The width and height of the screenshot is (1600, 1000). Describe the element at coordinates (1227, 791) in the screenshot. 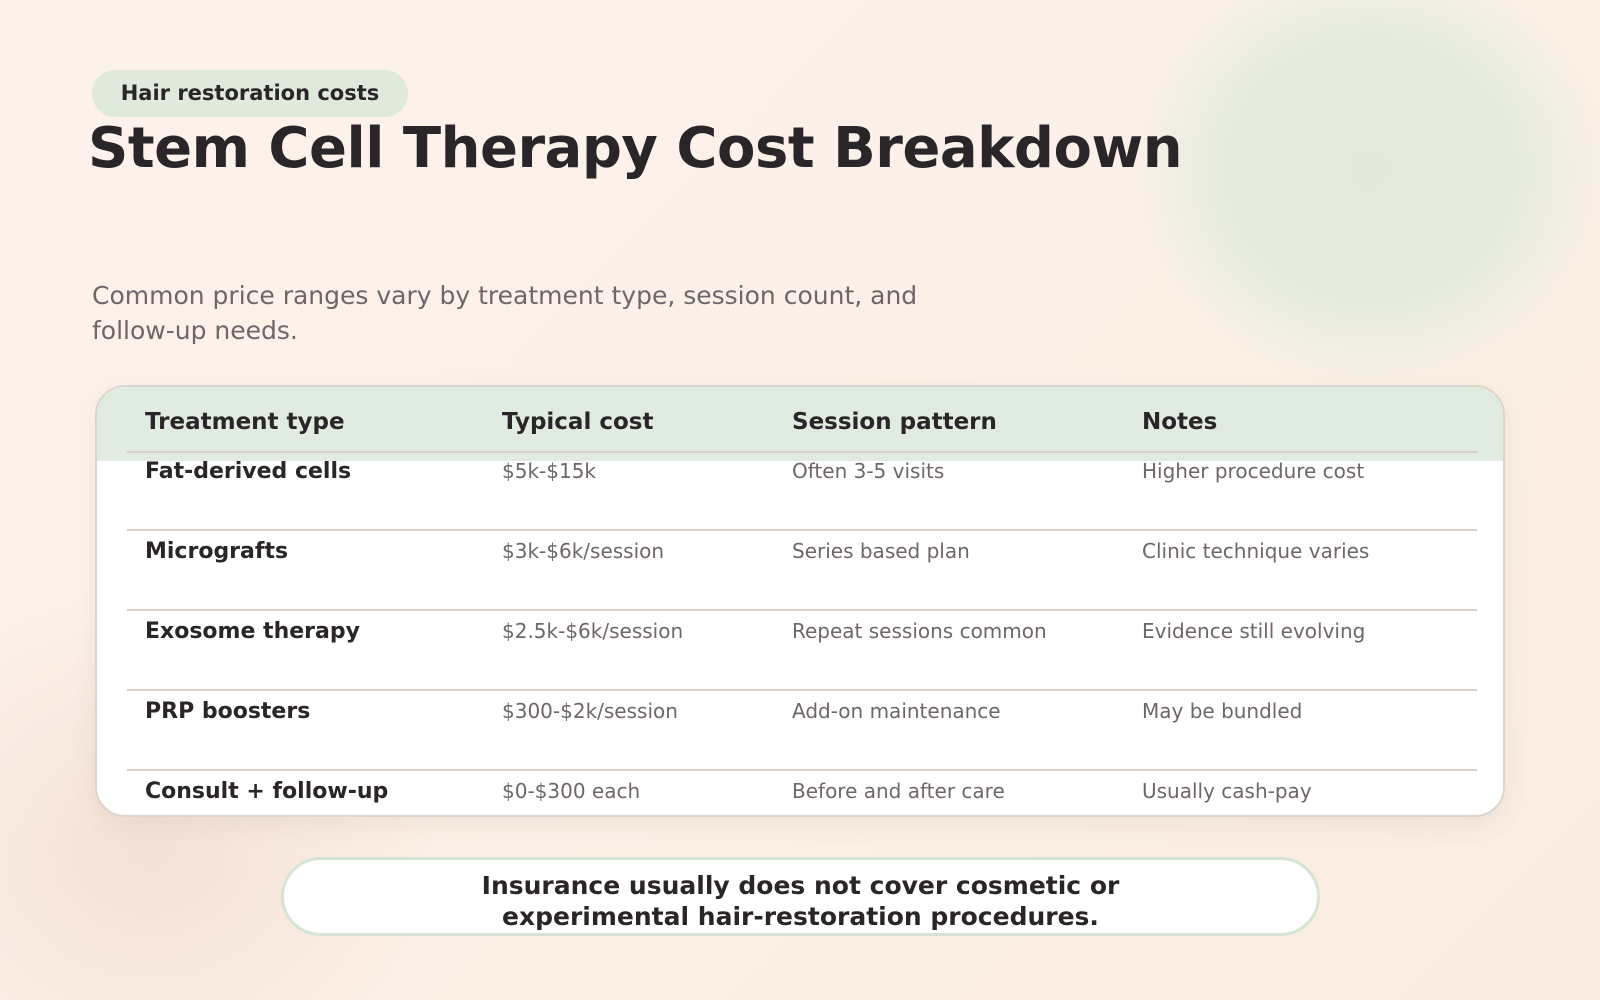

I see `table-cell: Usually cash-pay` at that location.